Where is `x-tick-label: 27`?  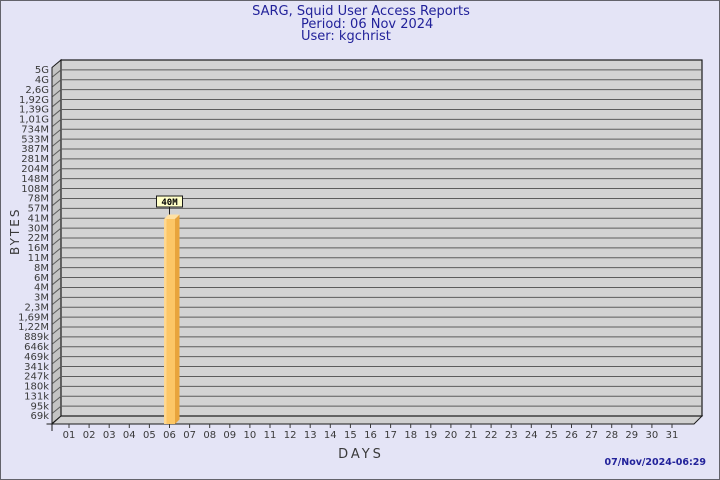 x-tick-label: 27 is located at coordinates (591, 435).